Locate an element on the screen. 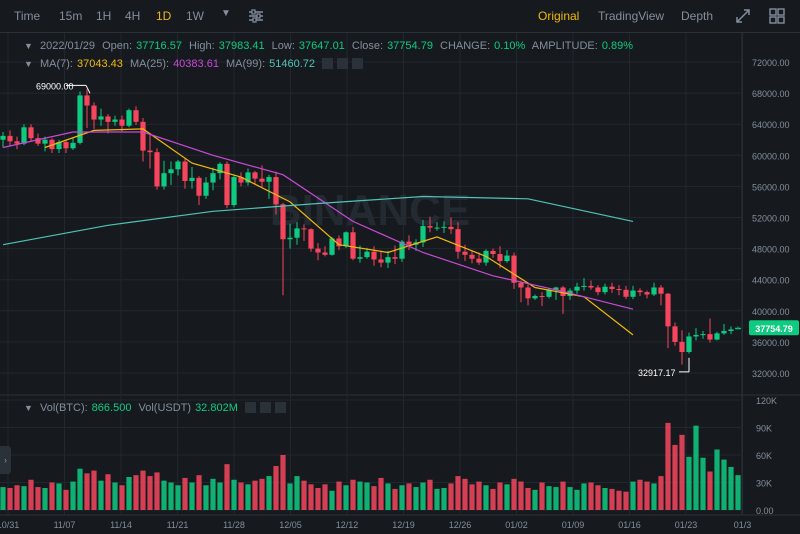 The image size is (800, 534). timeframe-15m: 15m is located at coordinates (71, 16).